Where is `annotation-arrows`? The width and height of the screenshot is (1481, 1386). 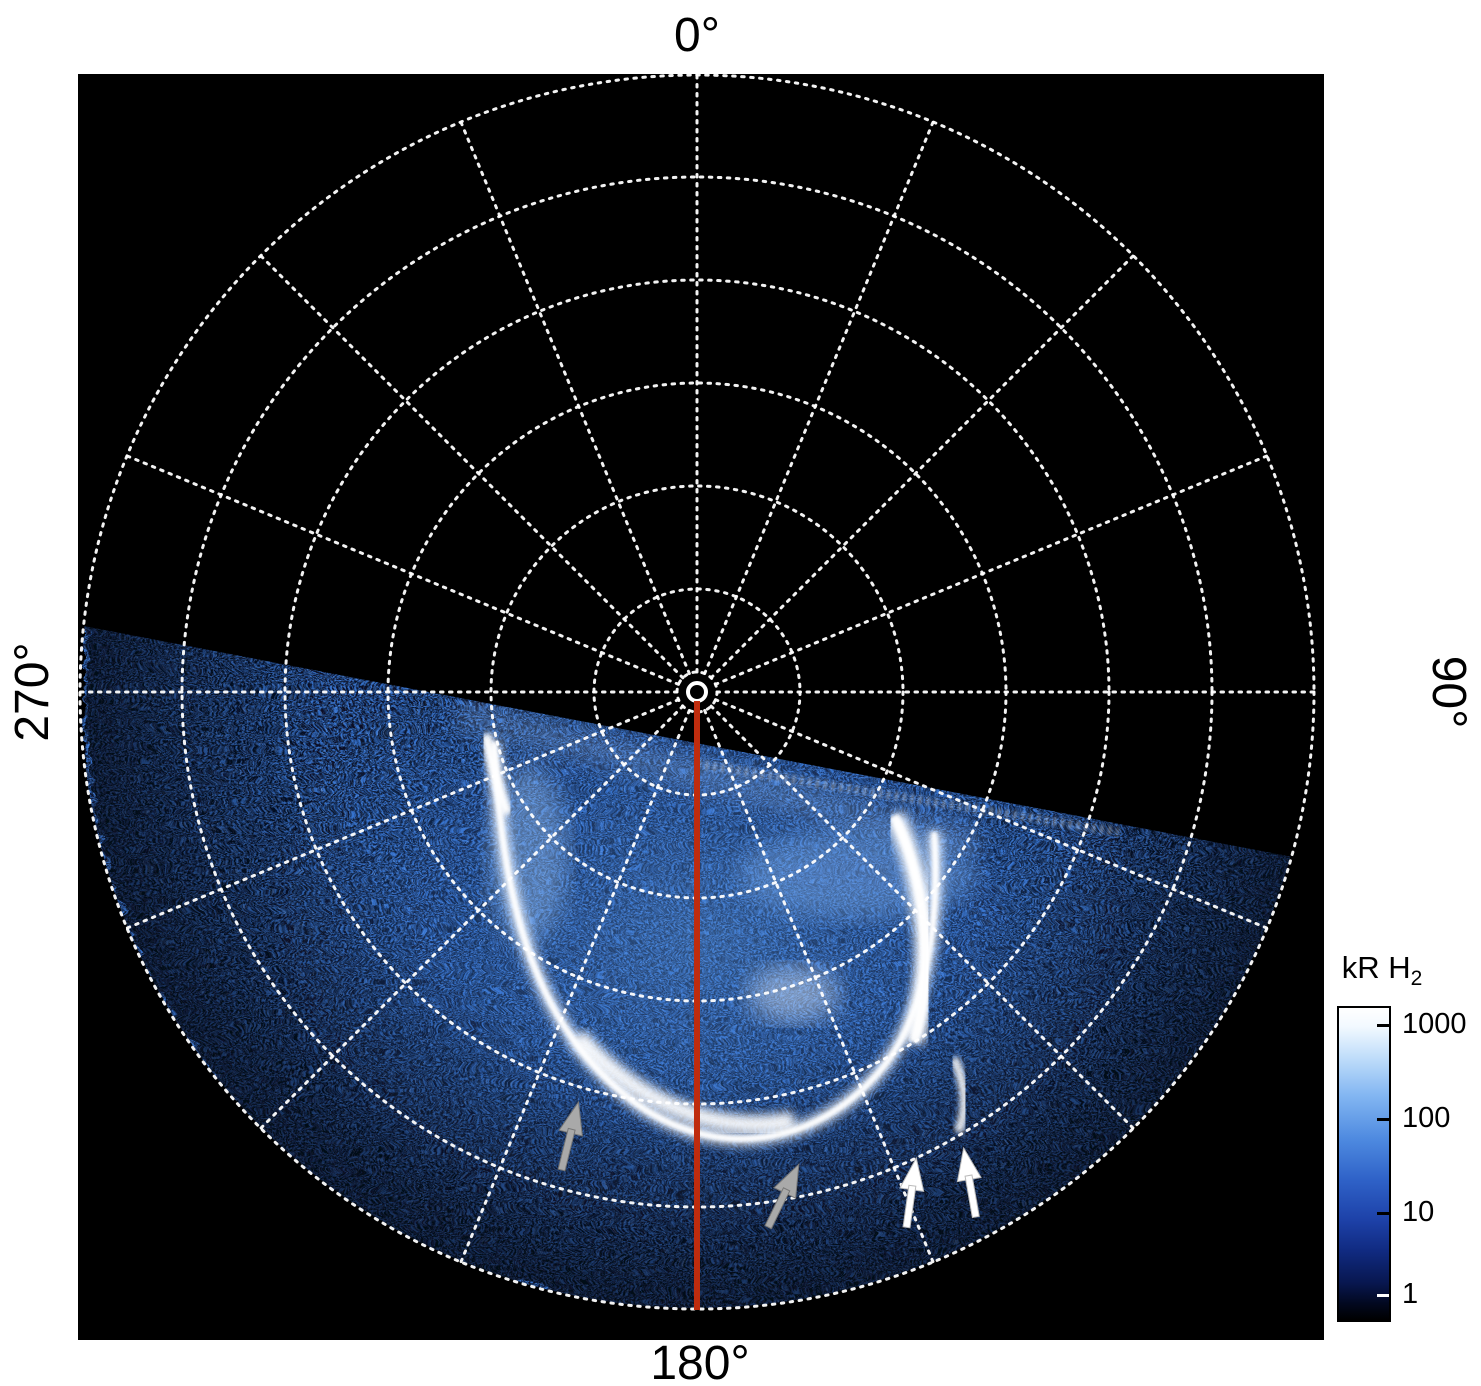 annotation-arrows is located at coordinates (769, 1165).